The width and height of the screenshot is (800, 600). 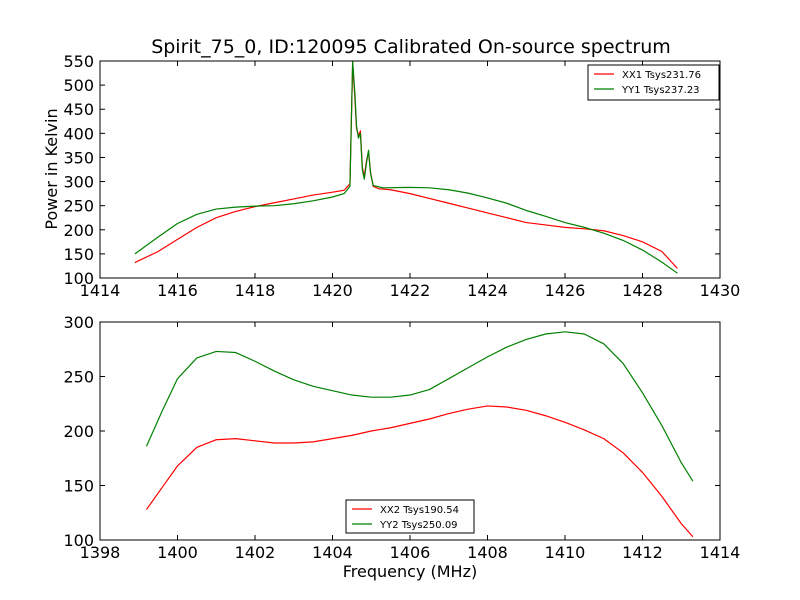 What do you see at coordinates (642, 290) in the screenshot?
I see `top-x-tick-label: 1428` at bounding box center [642, 290].